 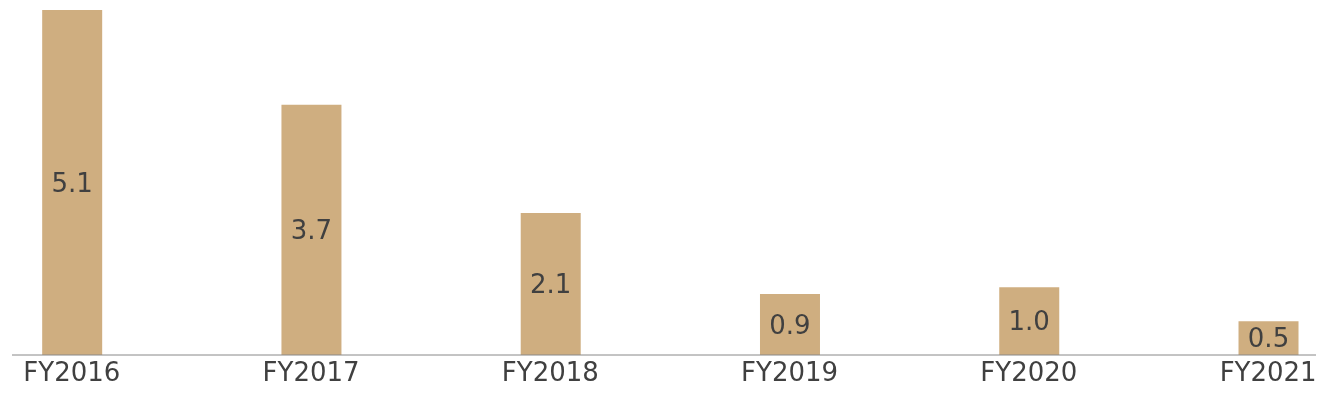 What do you see at coordinates (1029, 372) in the screenshot?
I see `x-tick-label: FY2020` at bounding box center [1029, 372].